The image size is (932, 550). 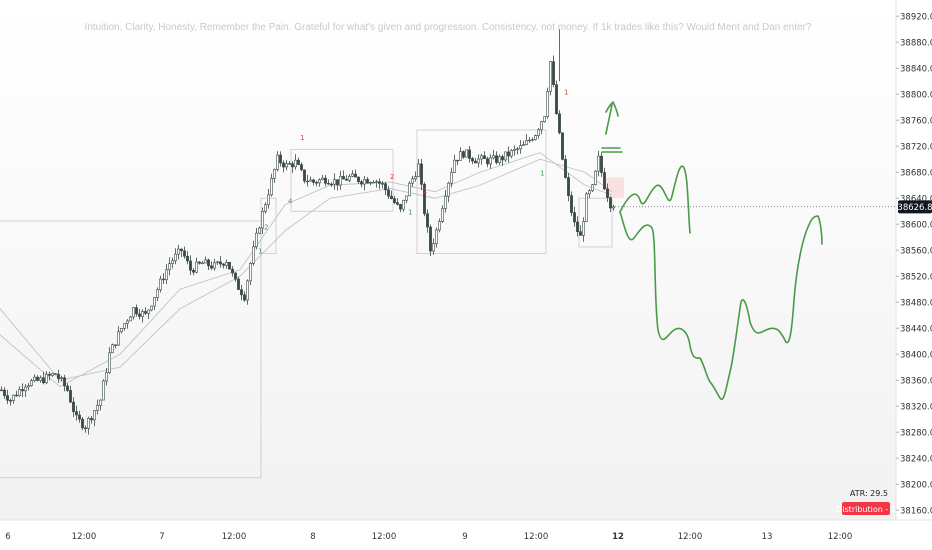 I want to click on y-tick-label: 38240.0, so click(x=916, y=459).